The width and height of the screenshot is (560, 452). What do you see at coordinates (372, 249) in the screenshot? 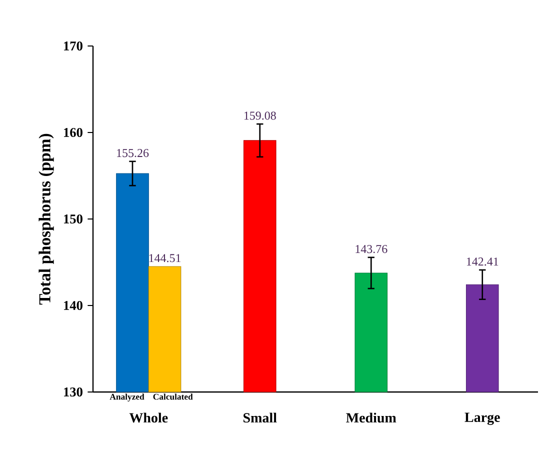
I see `data-label: 143.76` at bounding box center [372, 249].